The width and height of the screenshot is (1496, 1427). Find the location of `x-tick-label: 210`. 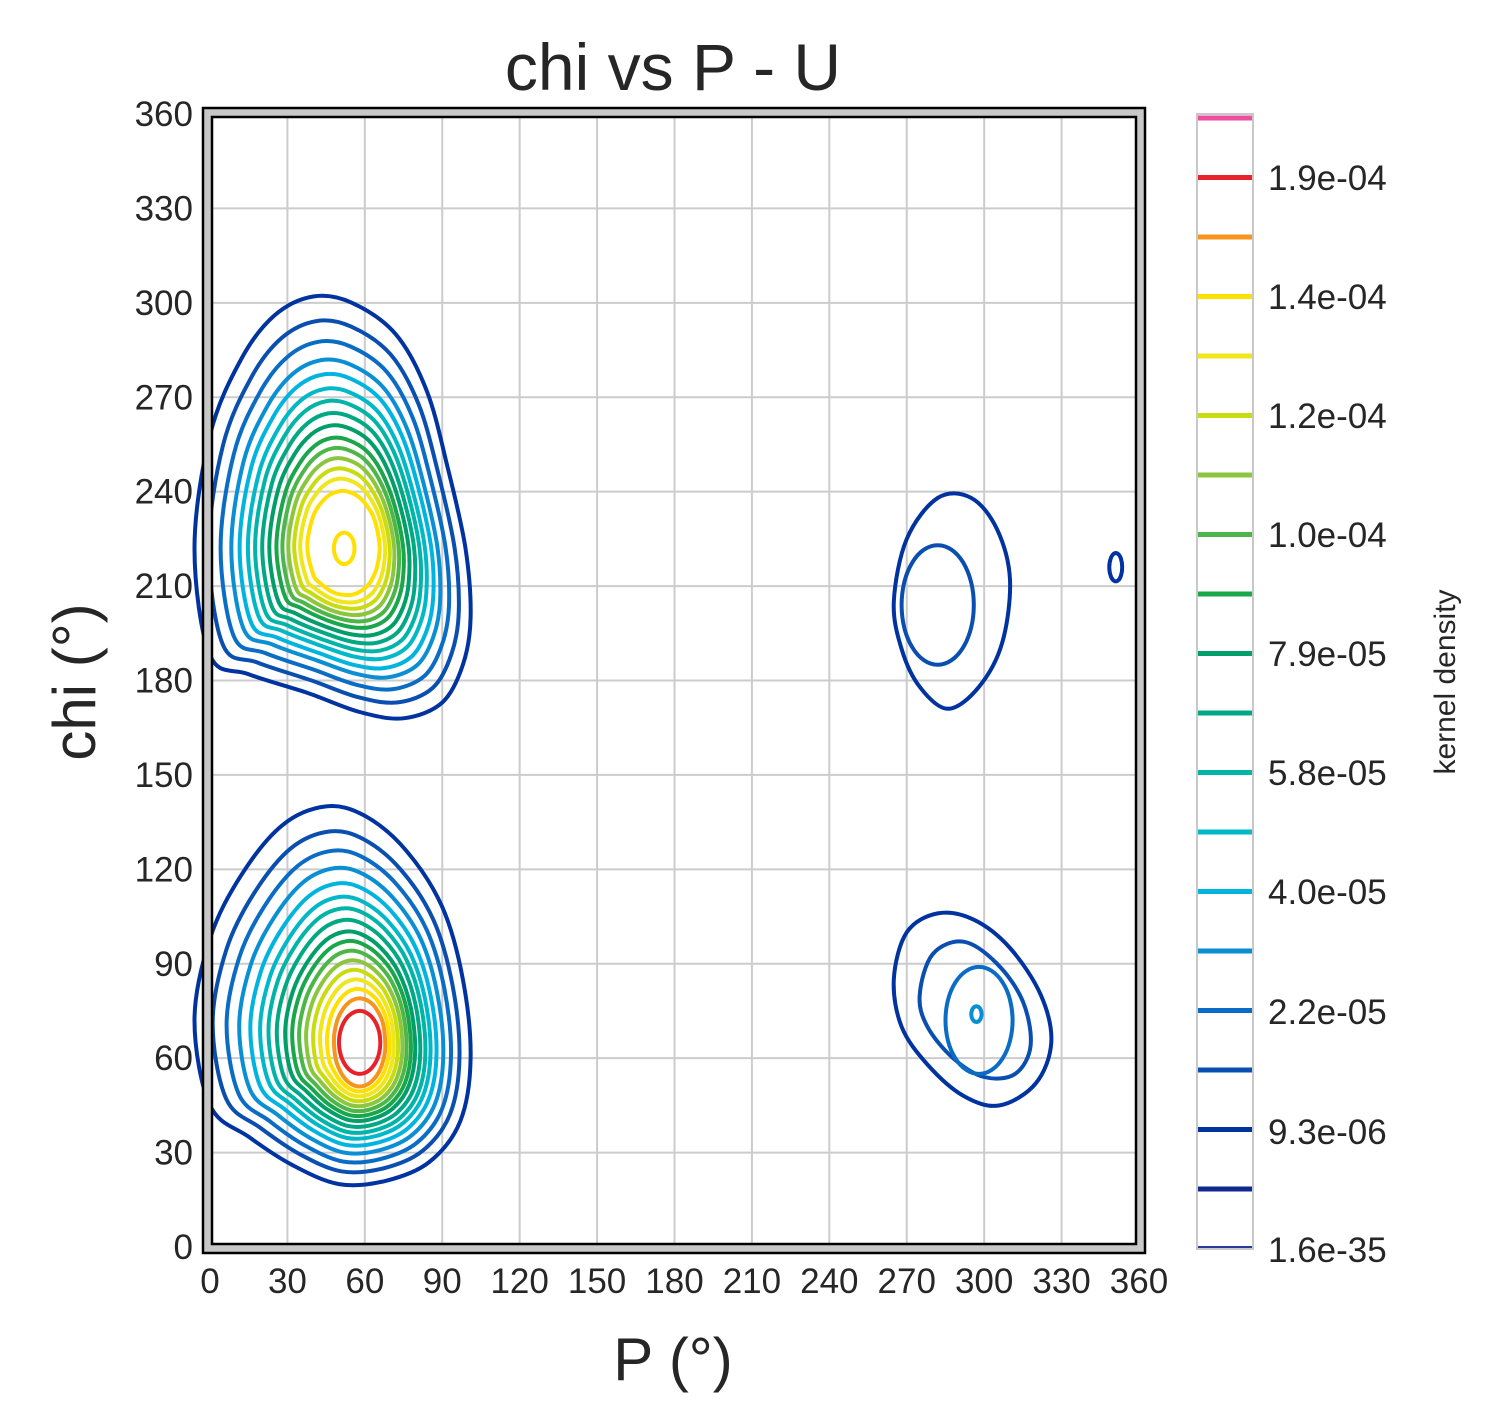

x-tick-label: 210 is located at coordinates (752, 1281).